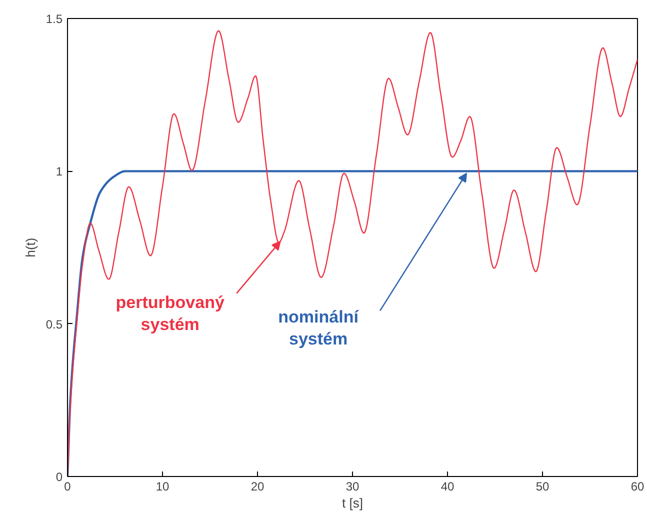 This screenshot has width=647, height=513. Describe the element at coordinates (352, 503) in the screenshot. I see `x-axis-title: t [s]` at that location.